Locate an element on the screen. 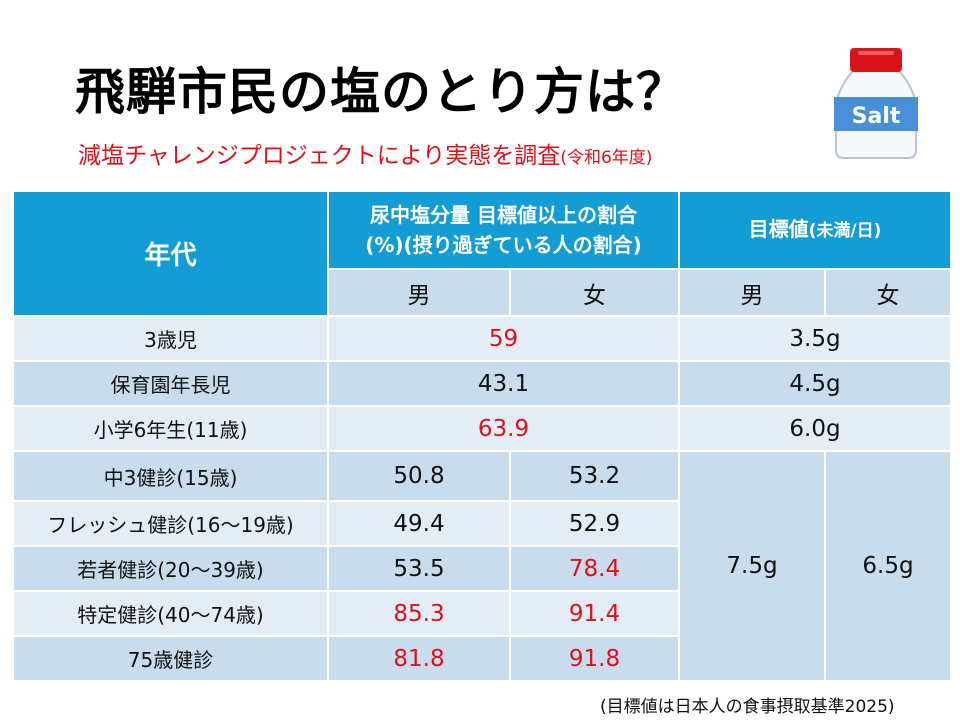 This screenshot has height=720, width=960. age-cell: 保育園年長児 is located at coordinates (170, 383).